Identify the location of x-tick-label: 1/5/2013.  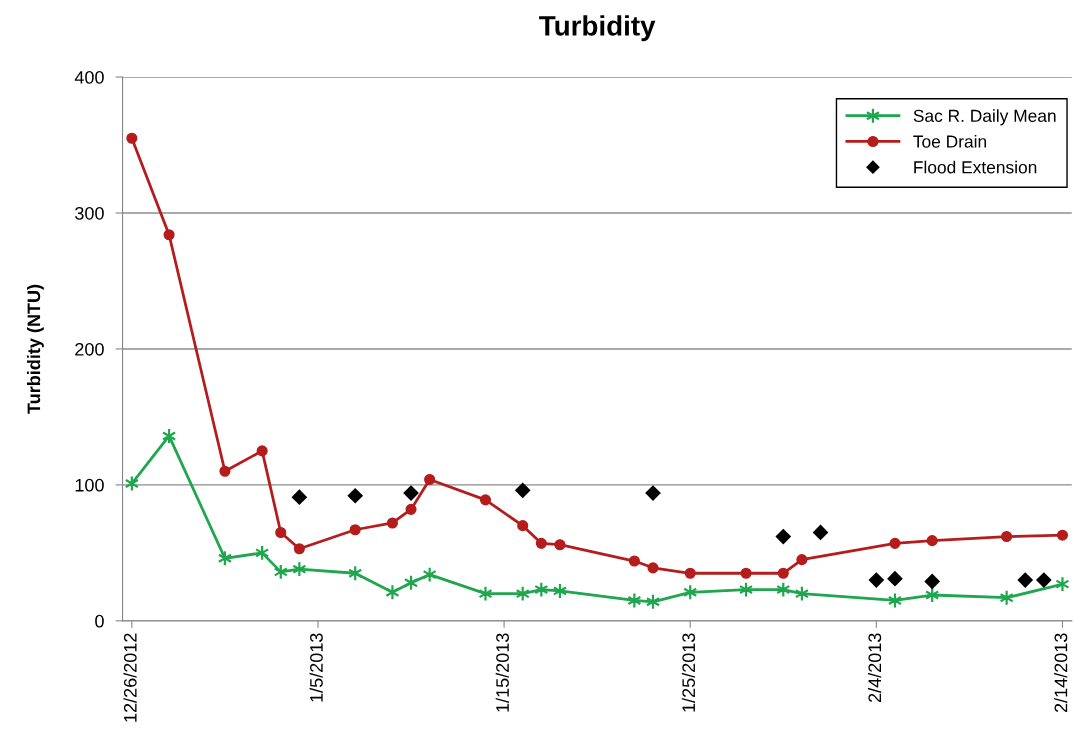
(316, 667).